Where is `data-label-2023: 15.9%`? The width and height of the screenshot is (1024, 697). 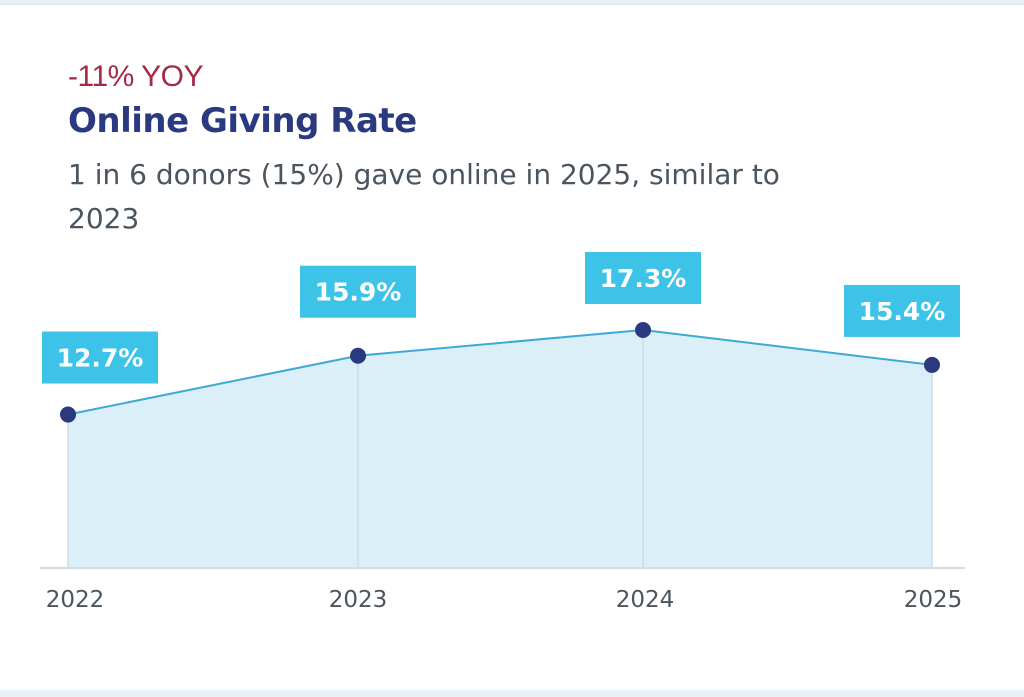 data-label-2023: 15.9% is located at coordinates (358, 292).